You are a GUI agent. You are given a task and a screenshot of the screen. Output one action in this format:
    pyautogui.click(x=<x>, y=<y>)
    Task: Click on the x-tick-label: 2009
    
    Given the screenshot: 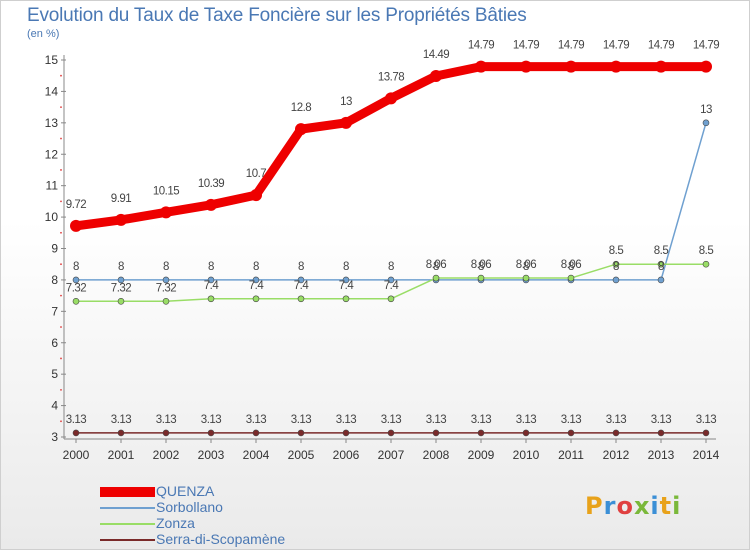 What is the action you would take?
    pyautogui.click(x=481, y=455)
    